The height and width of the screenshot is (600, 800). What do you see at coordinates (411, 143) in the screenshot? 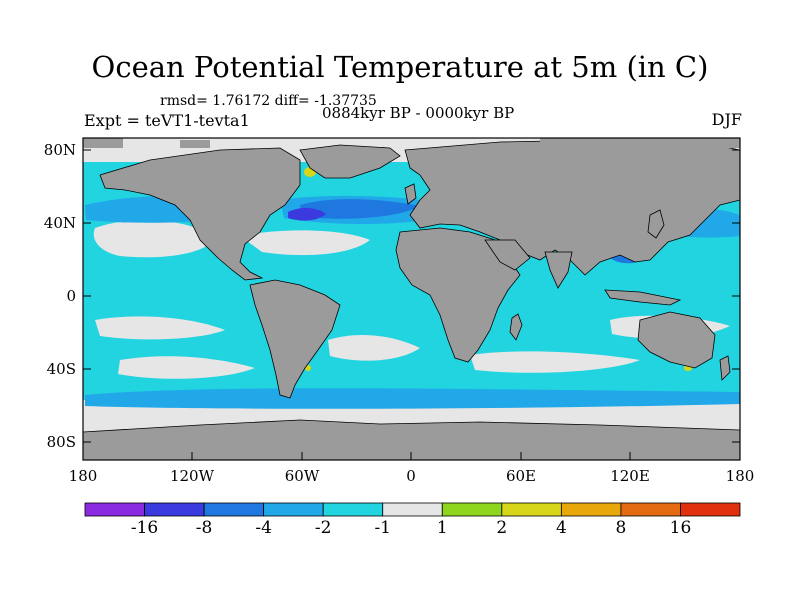
I see `arctic-land-cells` at bounding box center [411, 143].